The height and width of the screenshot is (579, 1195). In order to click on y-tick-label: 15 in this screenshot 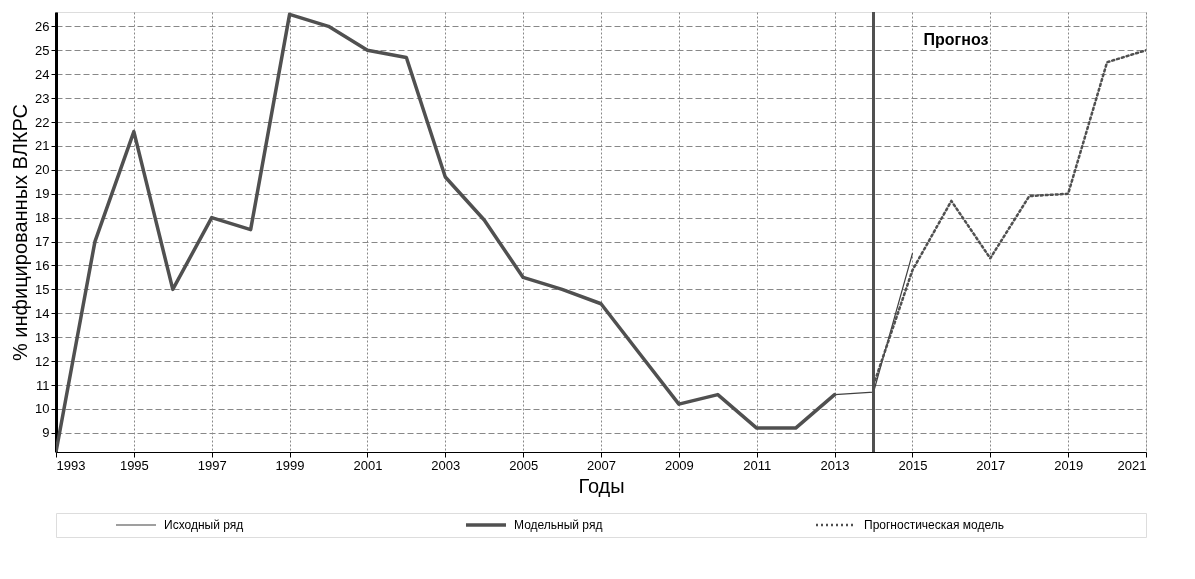, I will do `click(42, 289)`.